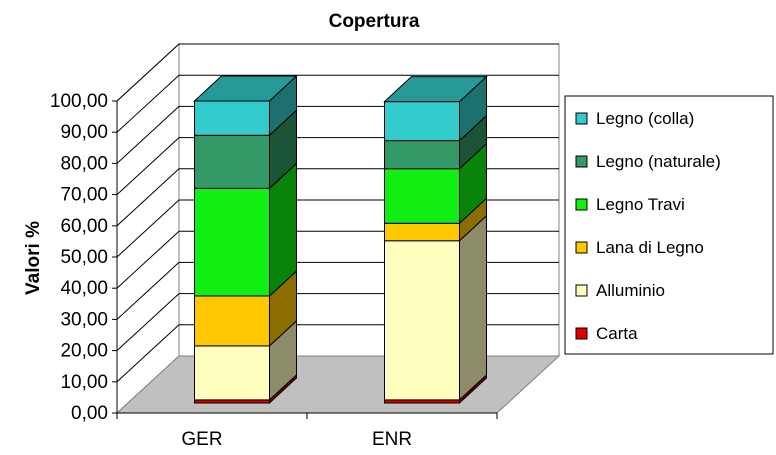 This screenshot has height=455, width=776. What do you see at coordinates (650, 247) in the screenshot?
I see `legend-label: Lana di Legno` at bounding box center [650, 247].